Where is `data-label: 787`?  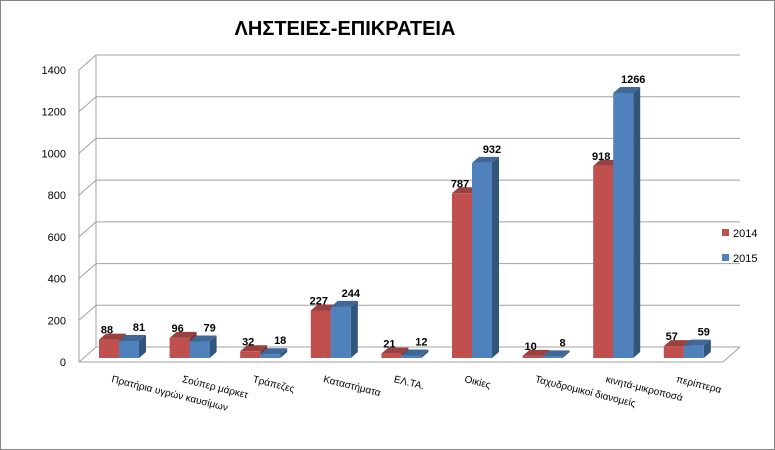
data-label: 787 is located at coordinates (460, 184).